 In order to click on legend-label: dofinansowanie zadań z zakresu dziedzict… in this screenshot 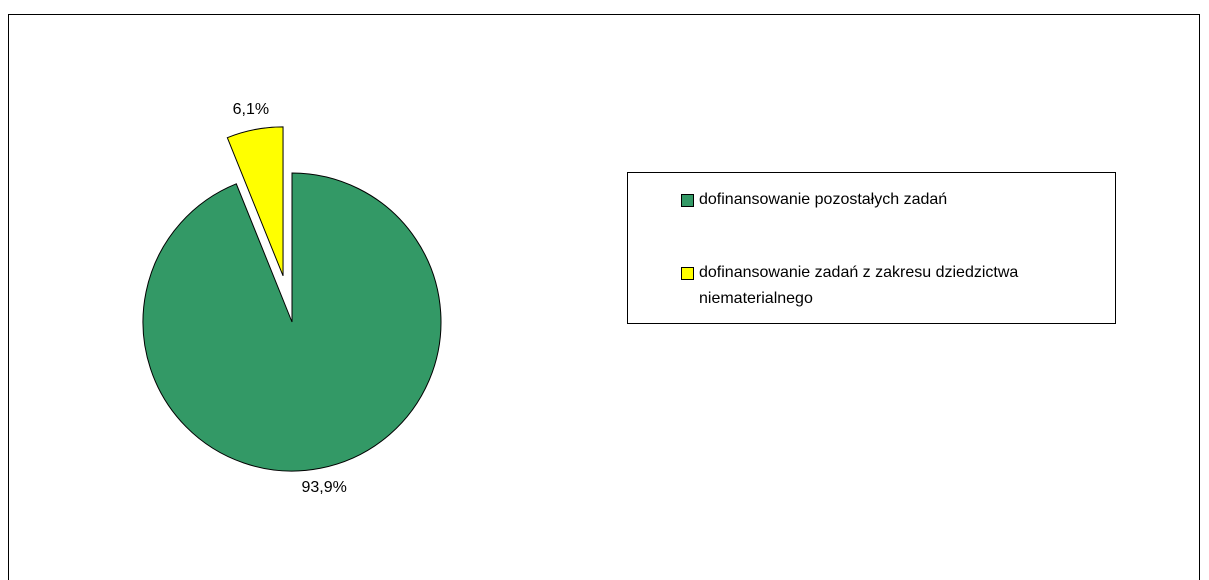, I will do `click(859, 285)`.